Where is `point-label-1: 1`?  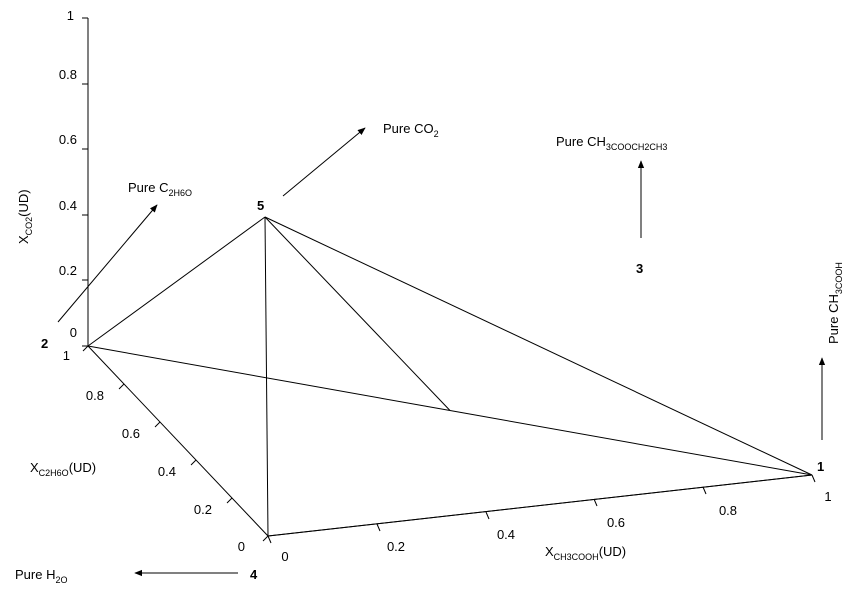 point-label-1: 1 is located at coordinates (820, 466).